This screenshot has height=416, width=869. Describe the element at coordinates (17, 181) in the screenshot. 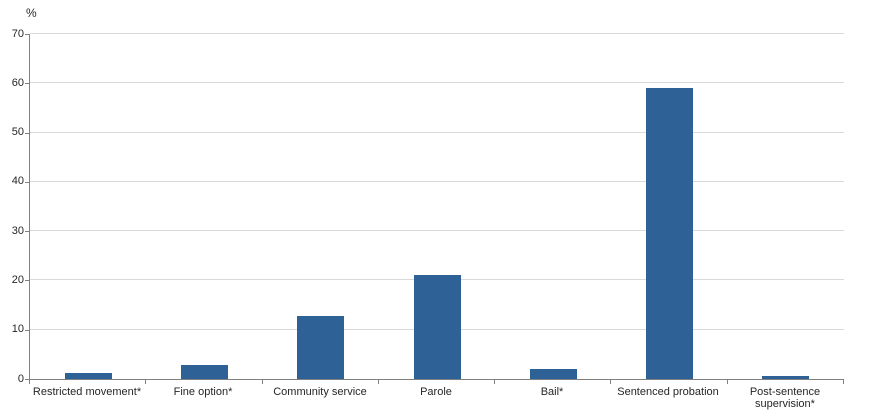

I see `y-tick-label-40: 40` at that location.